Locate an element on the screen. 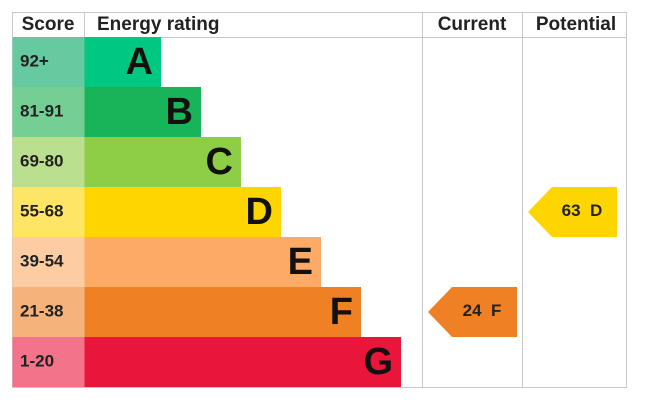 Image resolution: width=646 pixels, height=406 pixels. rating-letter: E is located at coordinates (300, 262).